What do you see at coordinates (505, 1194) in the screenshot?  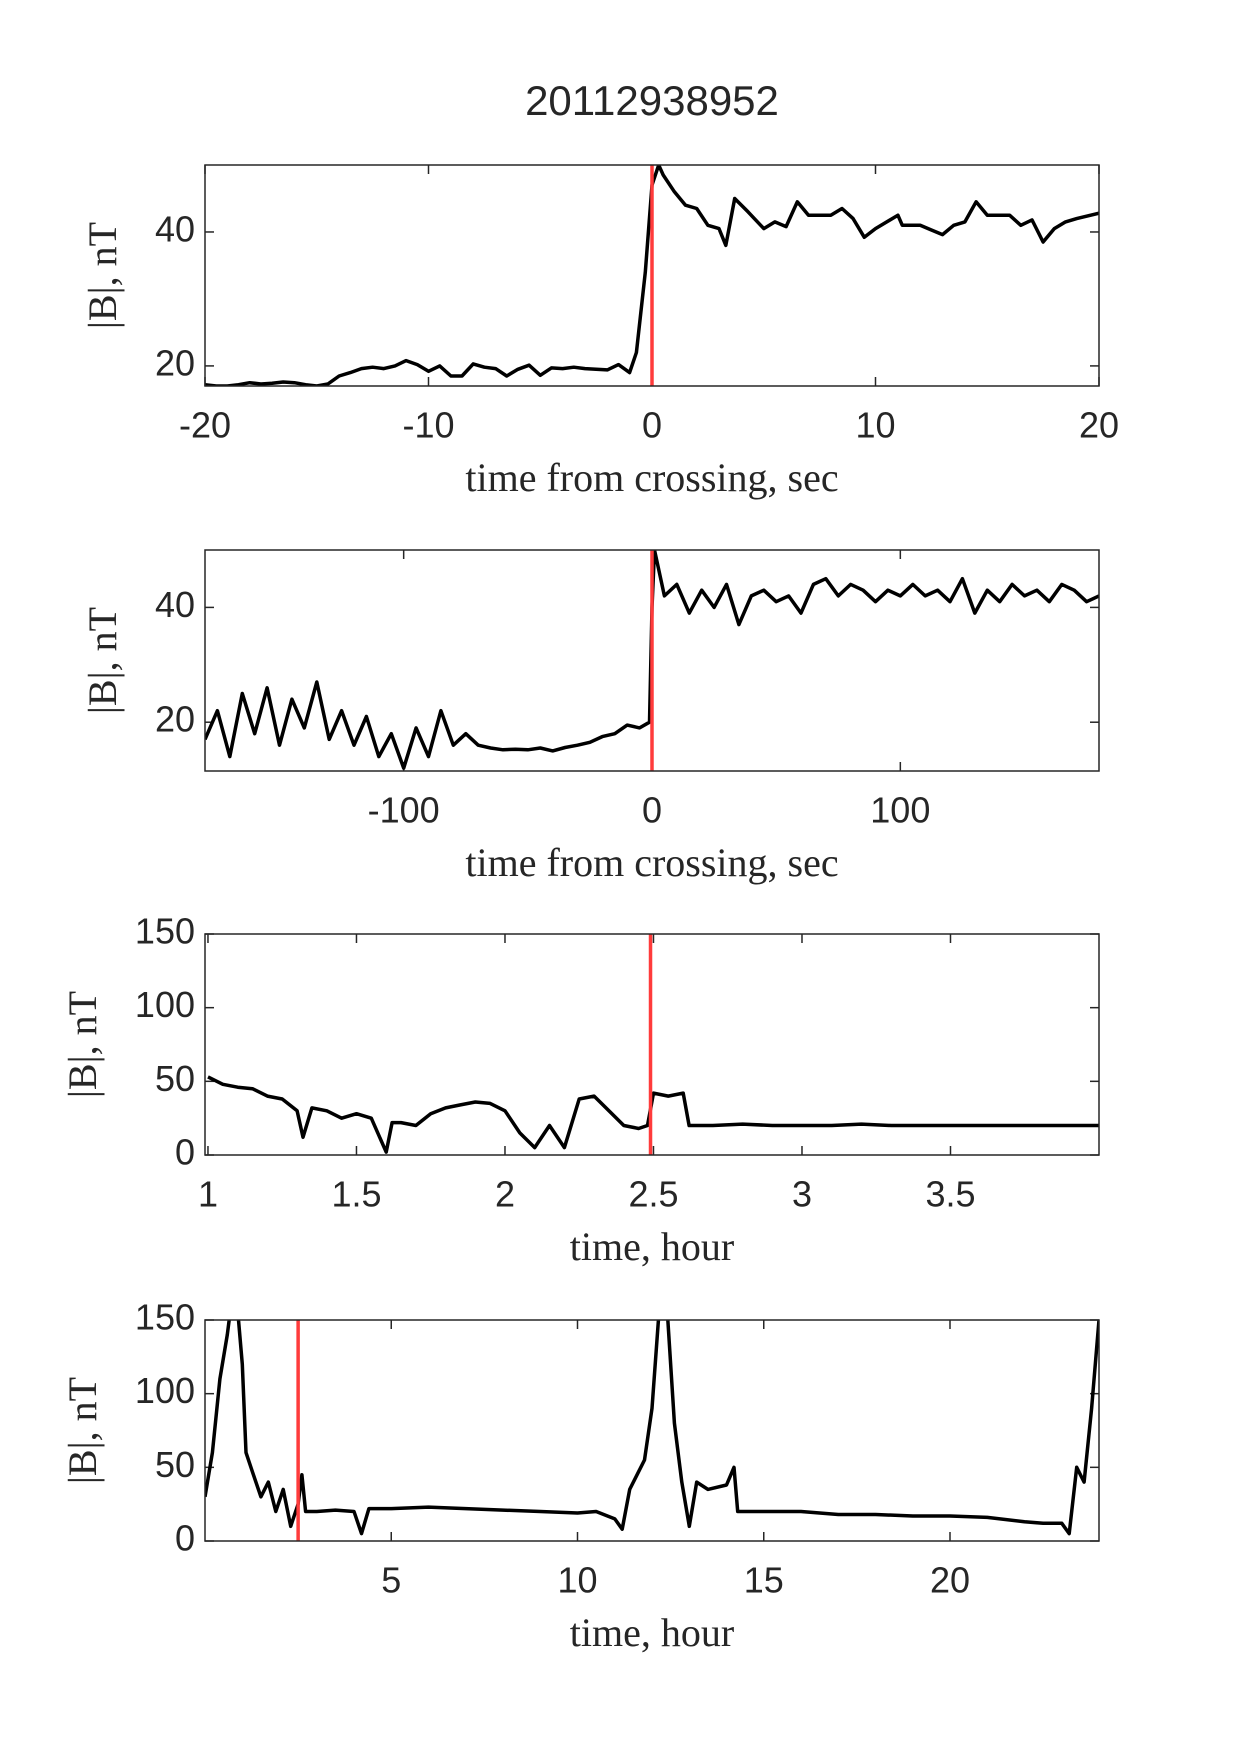 I see `x-tick-label: 2` at bounding box center [505, 1194].